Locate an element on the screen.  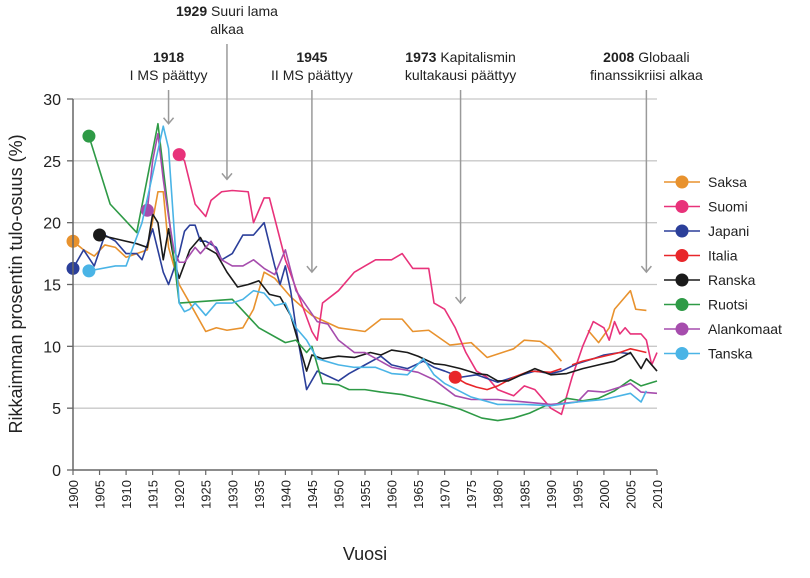
x-tick-label: 1910 is located at coordinates (126, 494).